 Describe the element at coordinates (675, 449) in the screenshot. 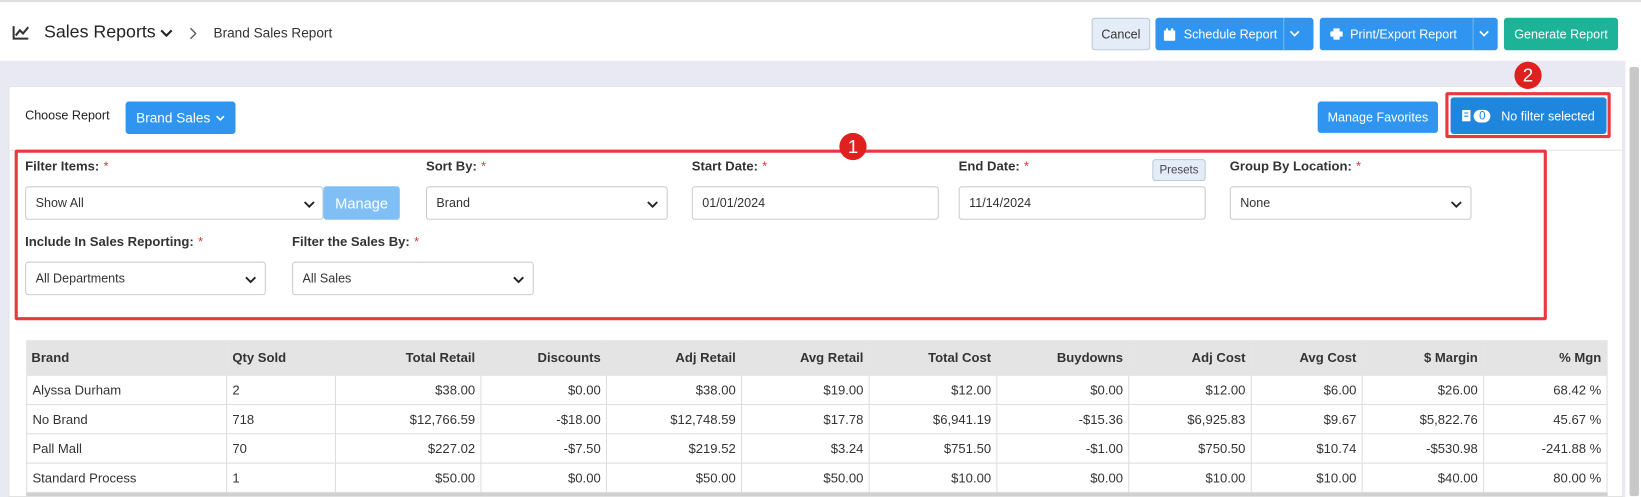

I see `table-cell: $219.52` at that location.